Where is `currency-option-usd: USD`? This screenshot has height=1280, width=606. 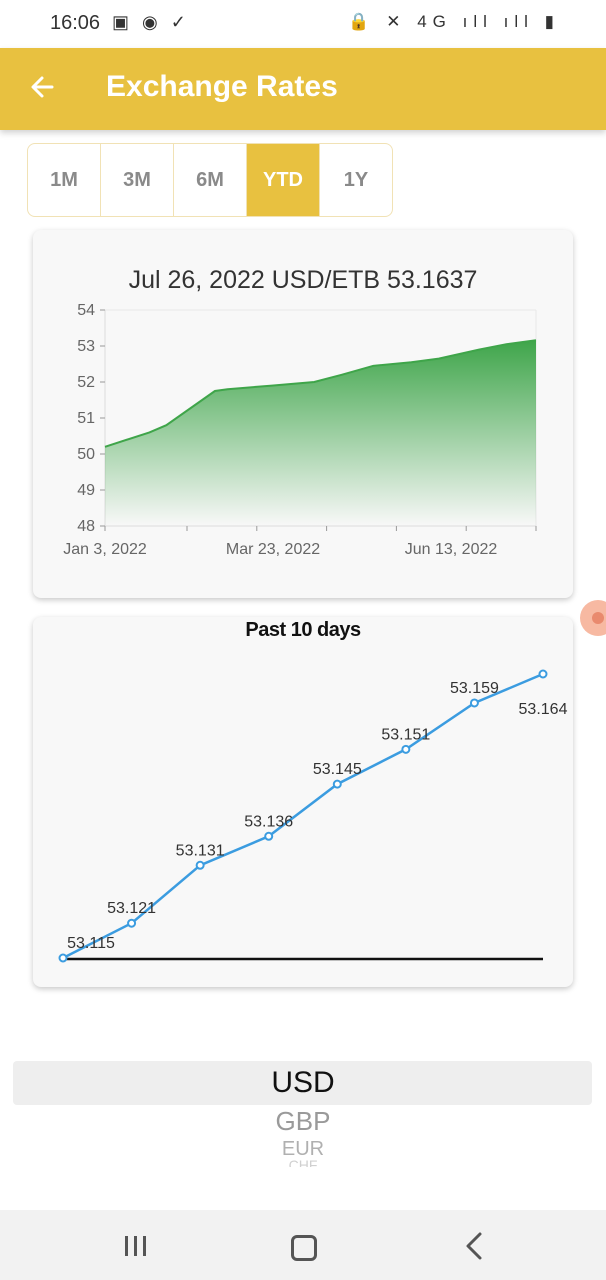
currency-option-usd: USD is located at coordinates (303, 1082).